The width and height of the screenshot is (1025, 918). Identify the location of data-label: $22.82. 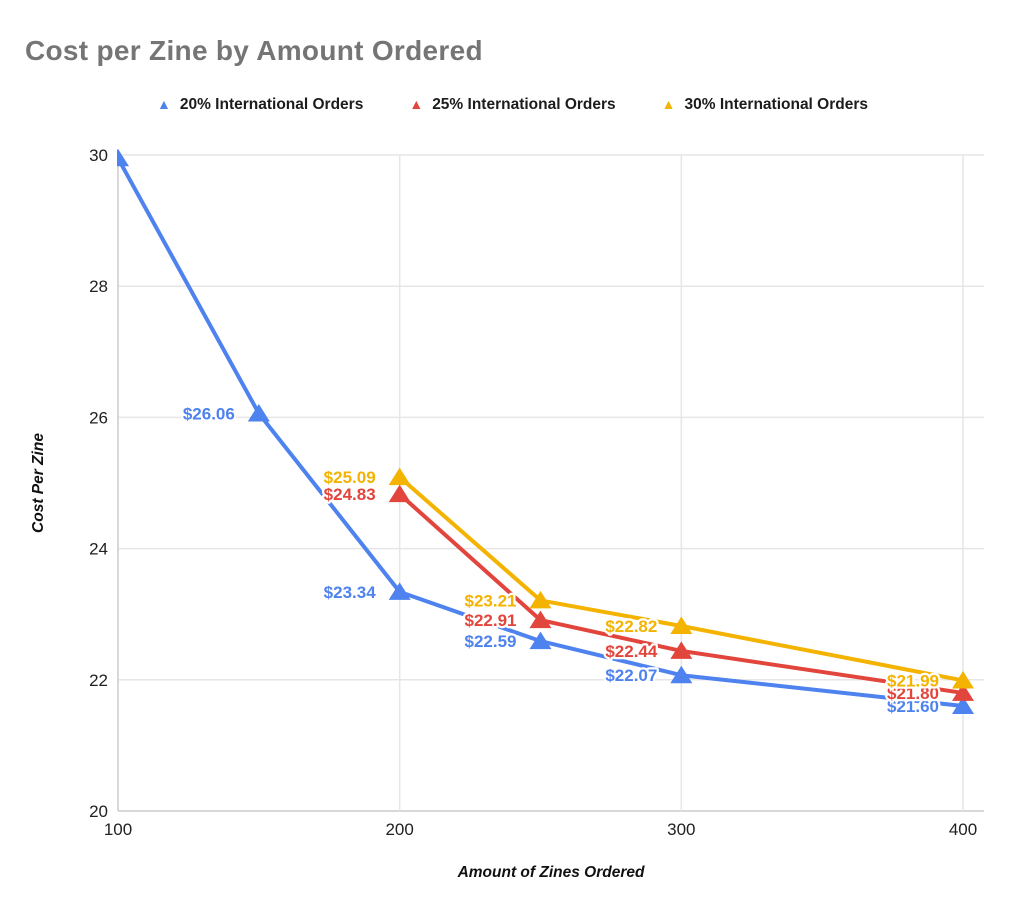
(631, 626).